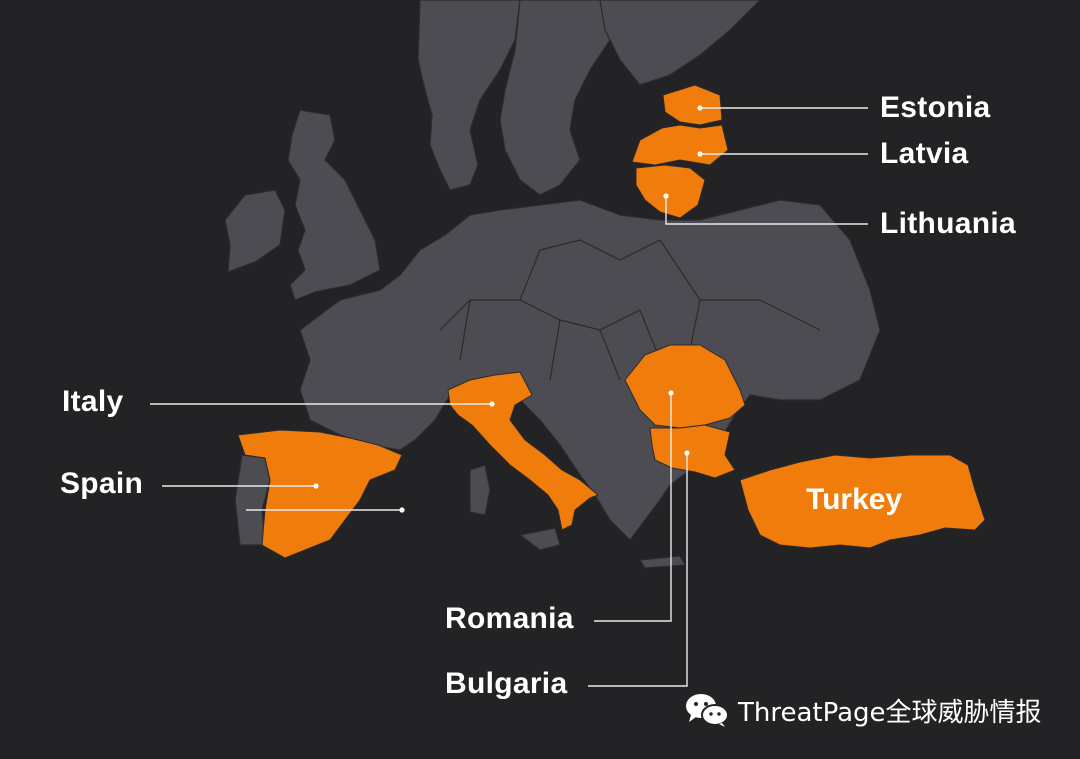 This screenshot has width=1080, height=759. What do you see at coordinates (700, 108) in the screenshot?
I see `dot-estonia` at bounding box center [700, 108].